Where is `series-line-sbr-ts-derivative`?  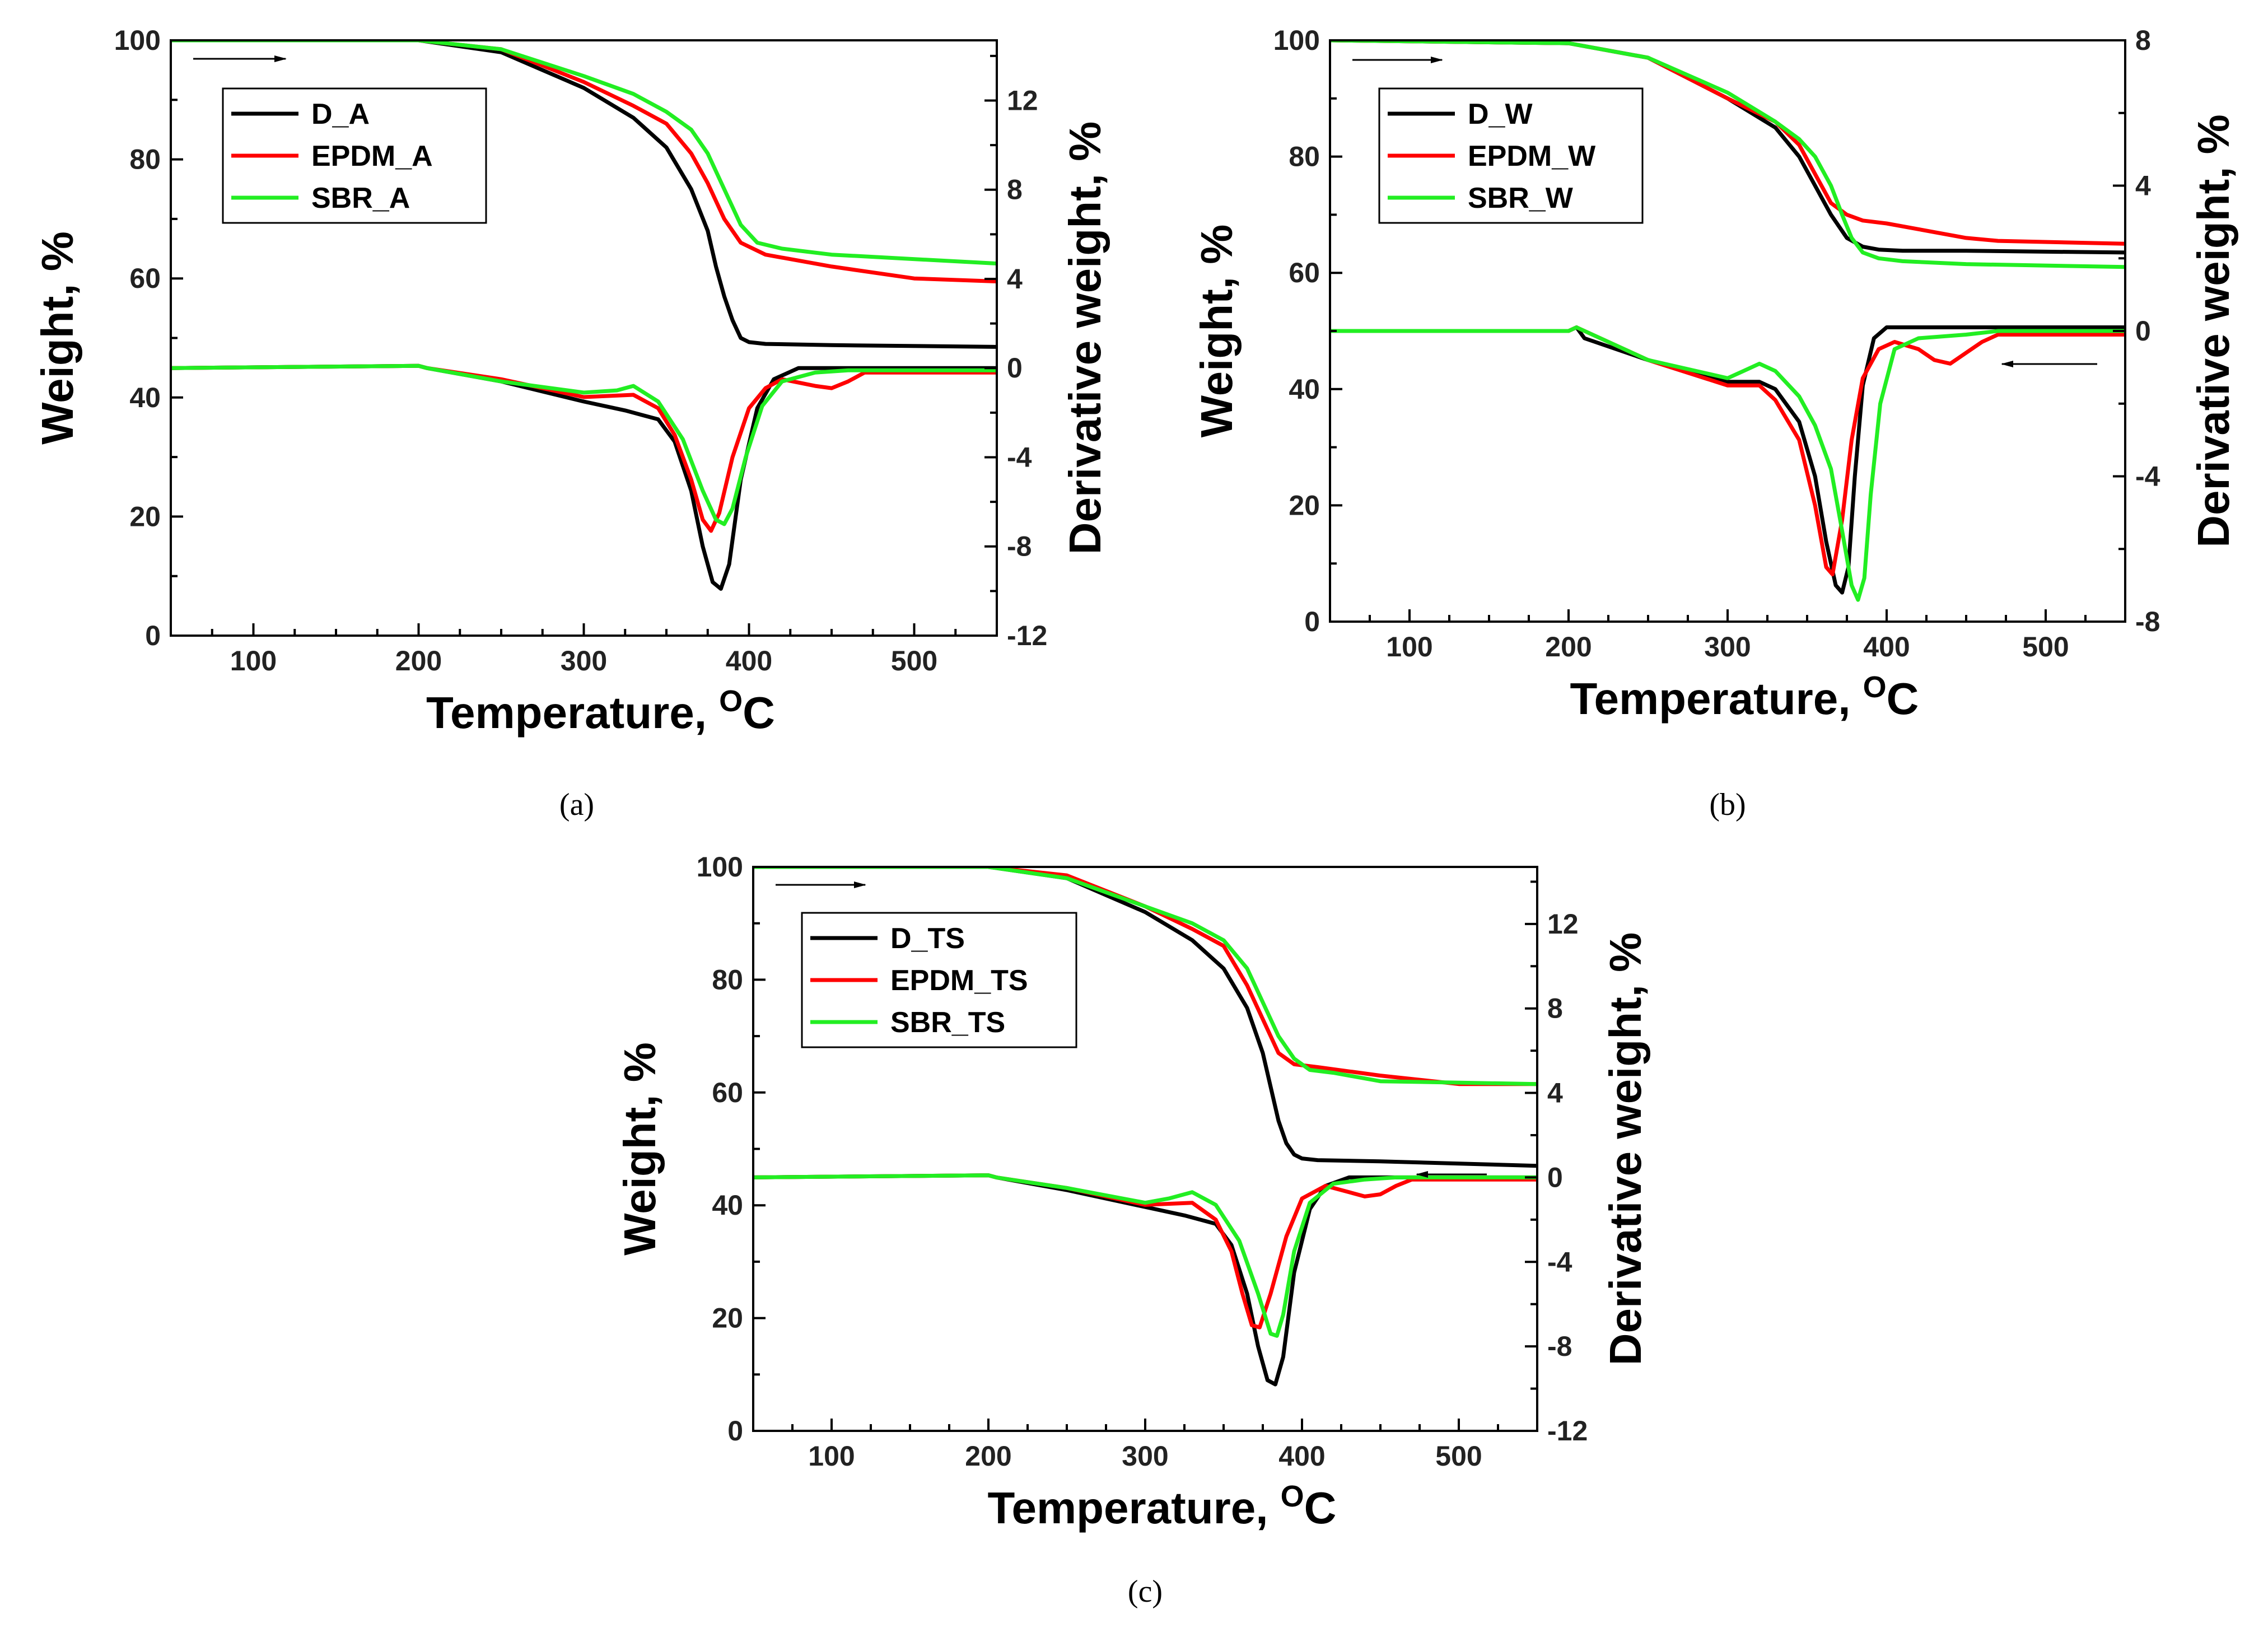 series-line-sbr-ts-derivative is located at coordinates (1145, 1255).